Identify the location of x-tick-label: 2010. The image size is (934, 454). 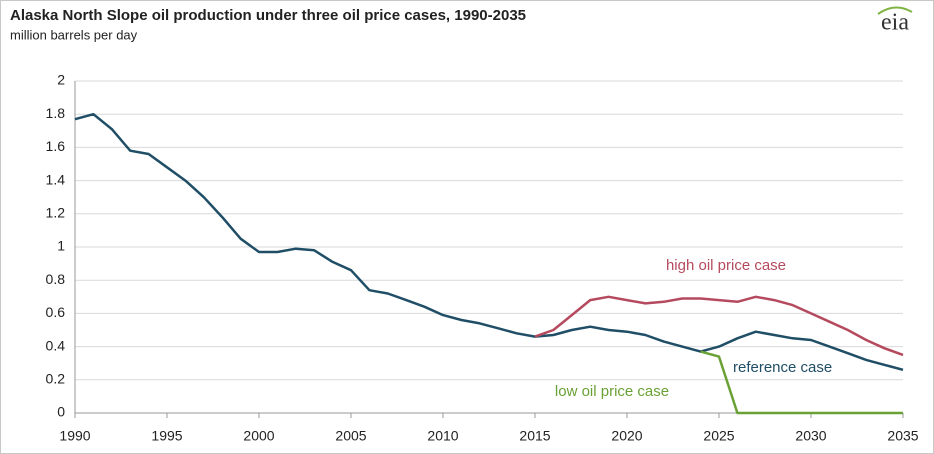
(442, 436).